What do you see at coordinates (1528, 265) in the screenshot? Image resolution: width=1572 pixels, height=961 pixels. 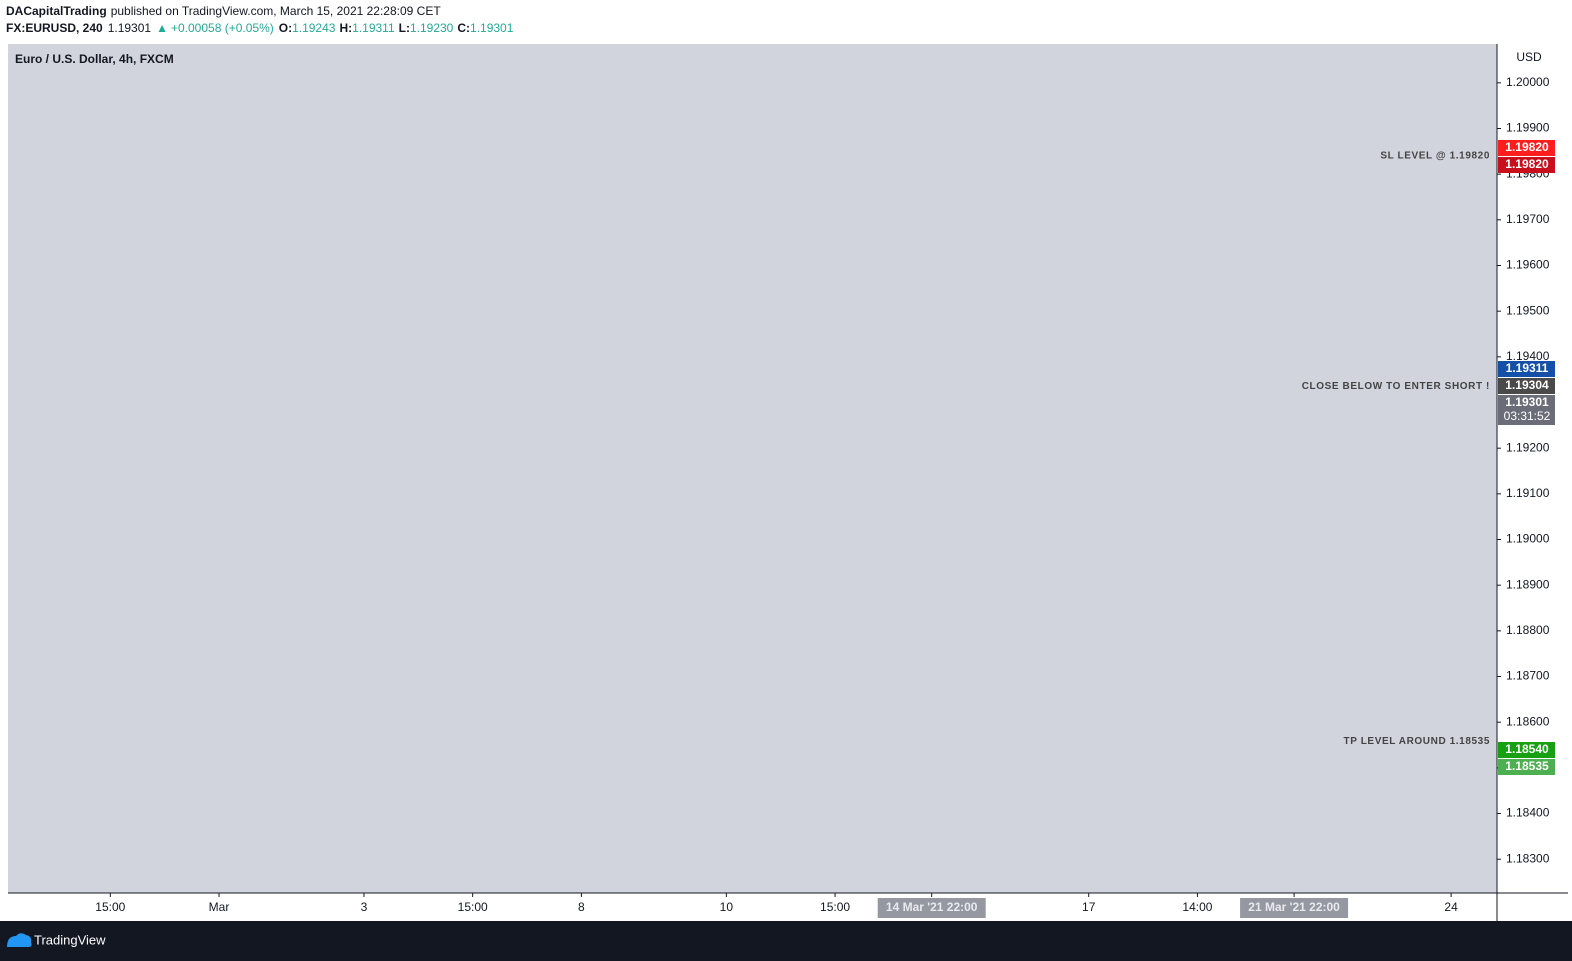 I see `y-tick-label: 1.19600` at bounding box center [1528, 265].